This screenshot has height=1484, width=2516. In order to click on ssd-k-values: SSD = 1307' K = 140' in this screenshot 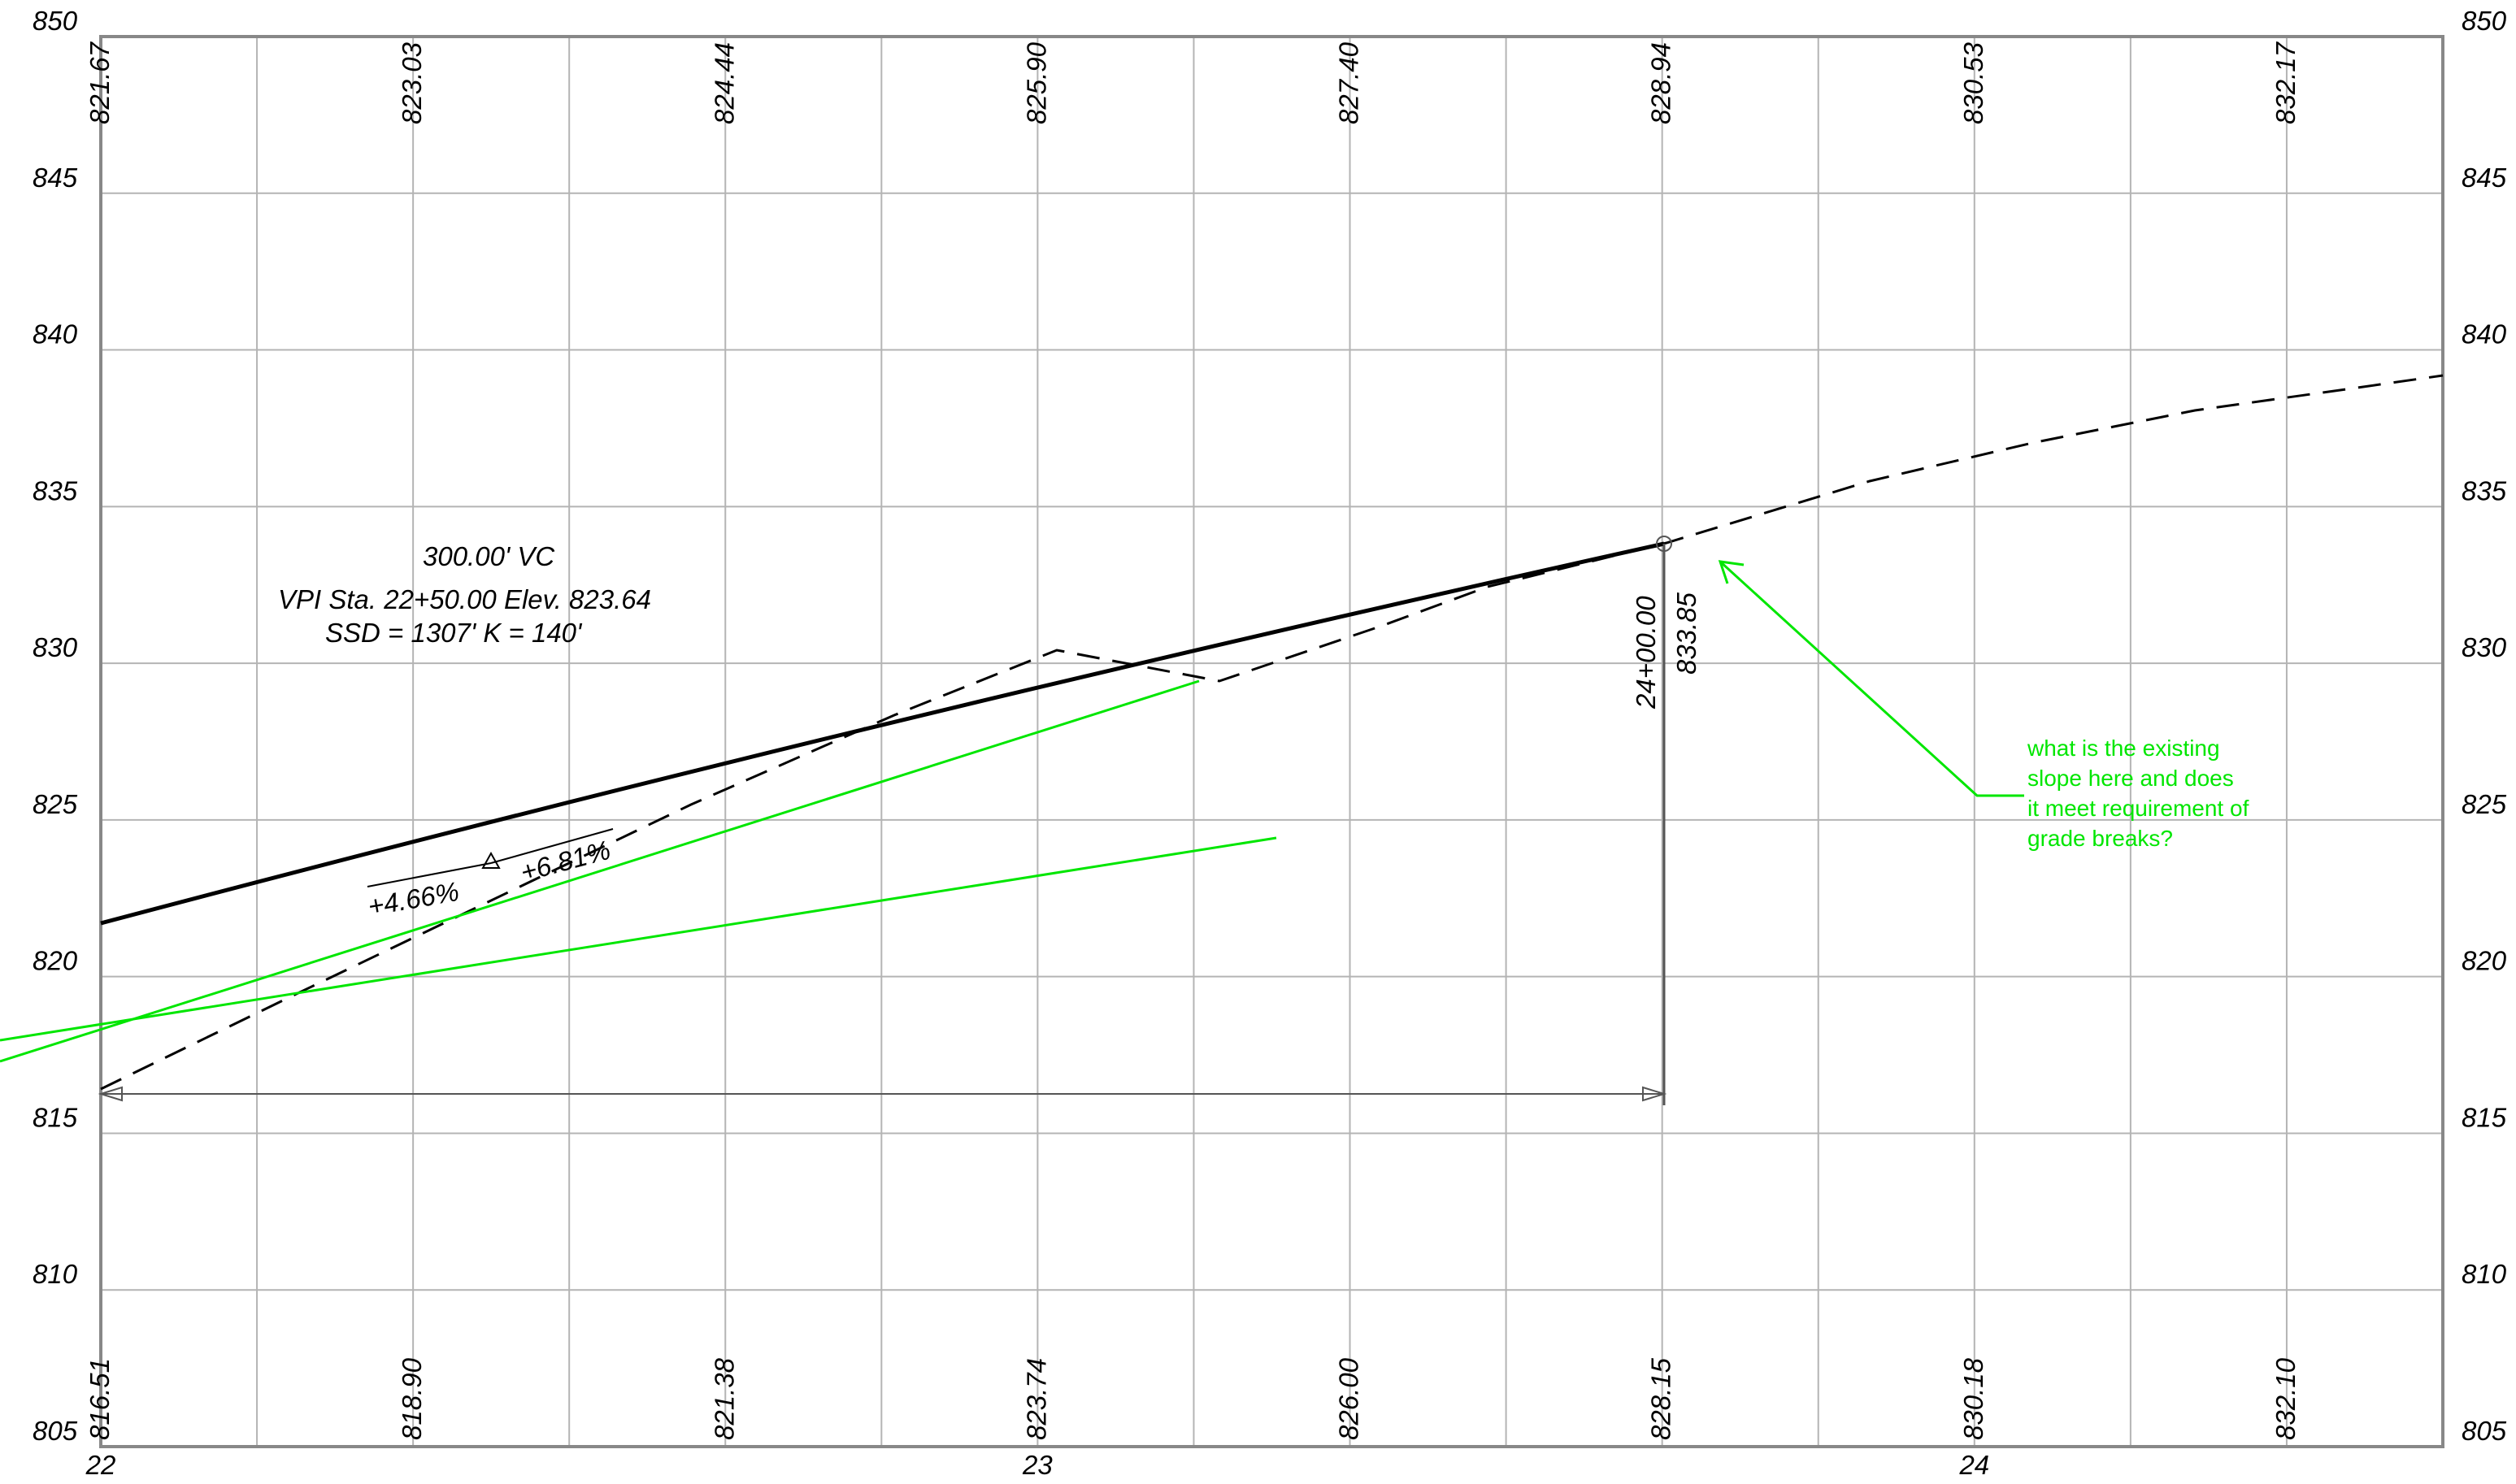, I will do `click(454, 633)`.